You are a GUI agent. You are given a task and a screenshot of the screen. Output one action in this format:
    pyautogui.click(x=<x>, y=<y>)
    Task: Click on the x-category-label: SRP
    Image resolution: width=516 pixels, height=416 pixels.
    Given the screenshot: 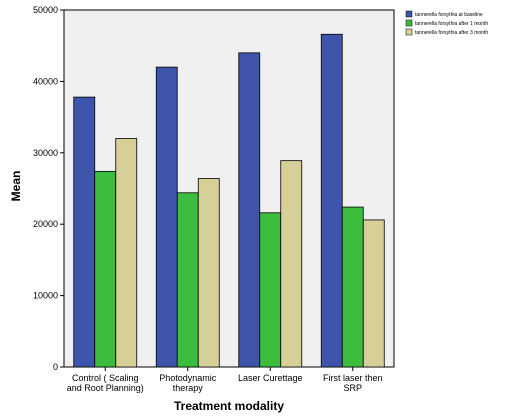 What is the action you would take?
    pyautogui.click(x=352, y=388)
    